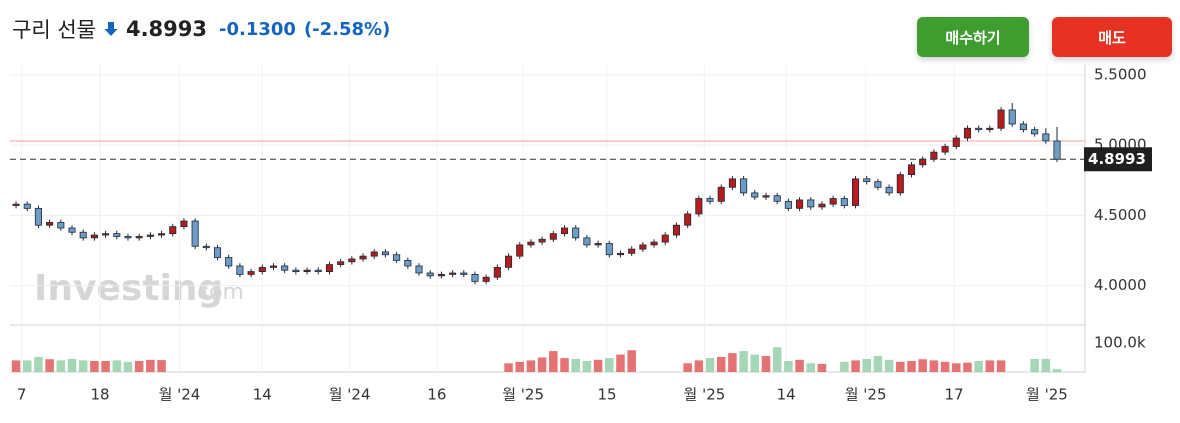 The image size is (1180, 423). What do you see at coordinates (128, 288) in the screenshot?
I see `watermark: Investing` at bounding box center [128, 288].